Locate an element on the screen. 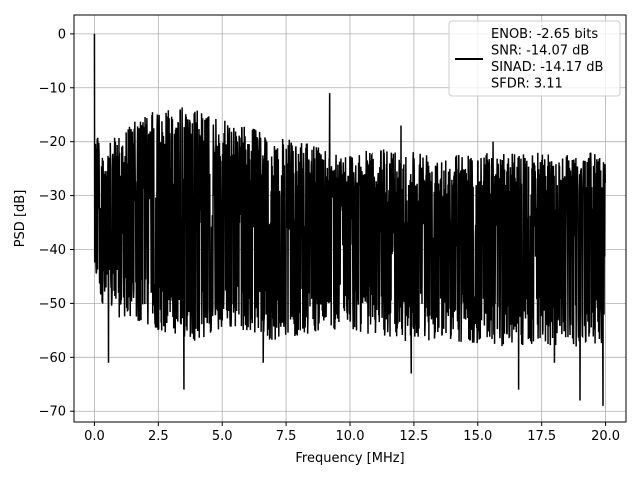 The image size is (640, 480). y-tick-label: −30 is located at coordinates (52, 196).